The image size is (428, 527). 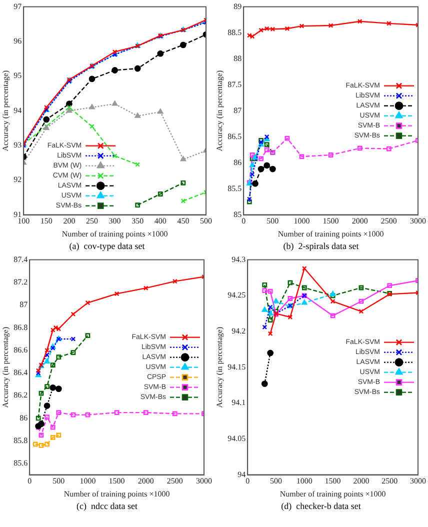 I want to click on y-tick-label: 86.2, so click(x=21, y=395).